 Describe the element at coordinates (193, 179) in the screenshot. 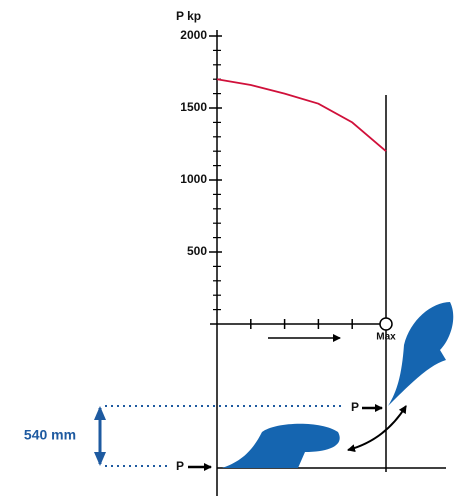

I see `y-tick-label: 1000` at that location.